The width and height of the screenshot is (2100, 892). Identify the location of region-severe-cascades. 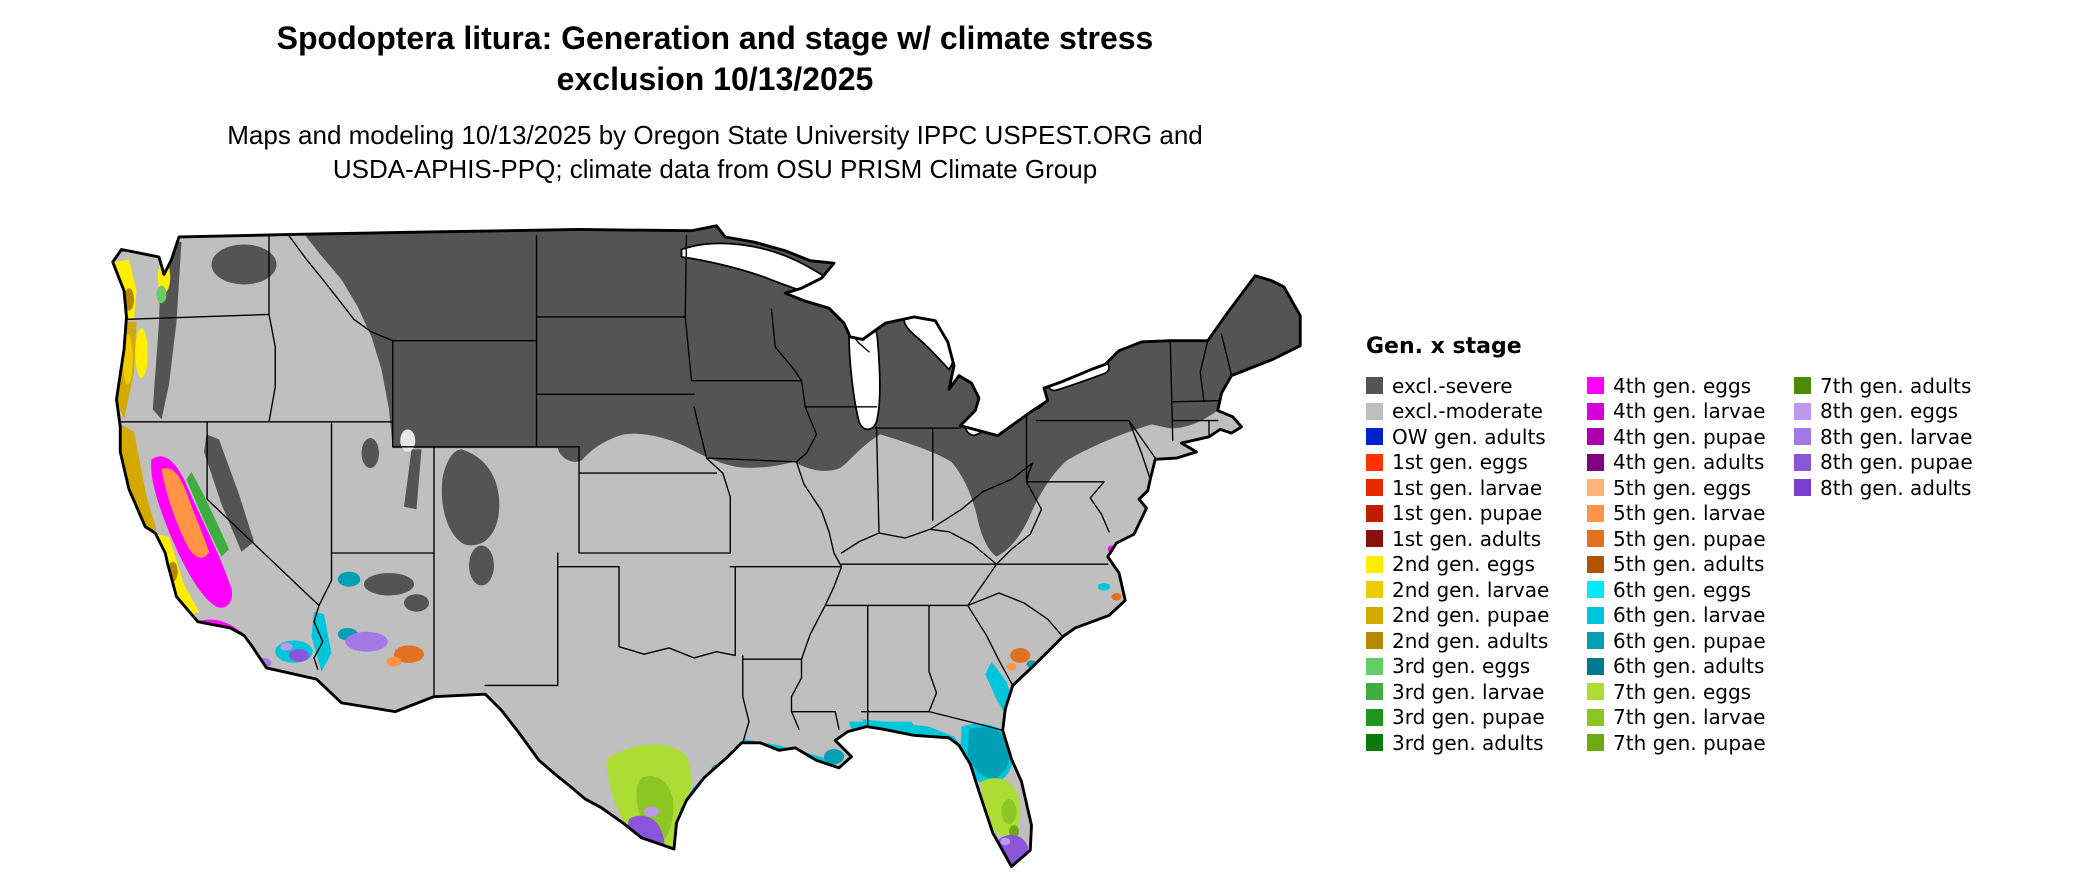
(167, 329).